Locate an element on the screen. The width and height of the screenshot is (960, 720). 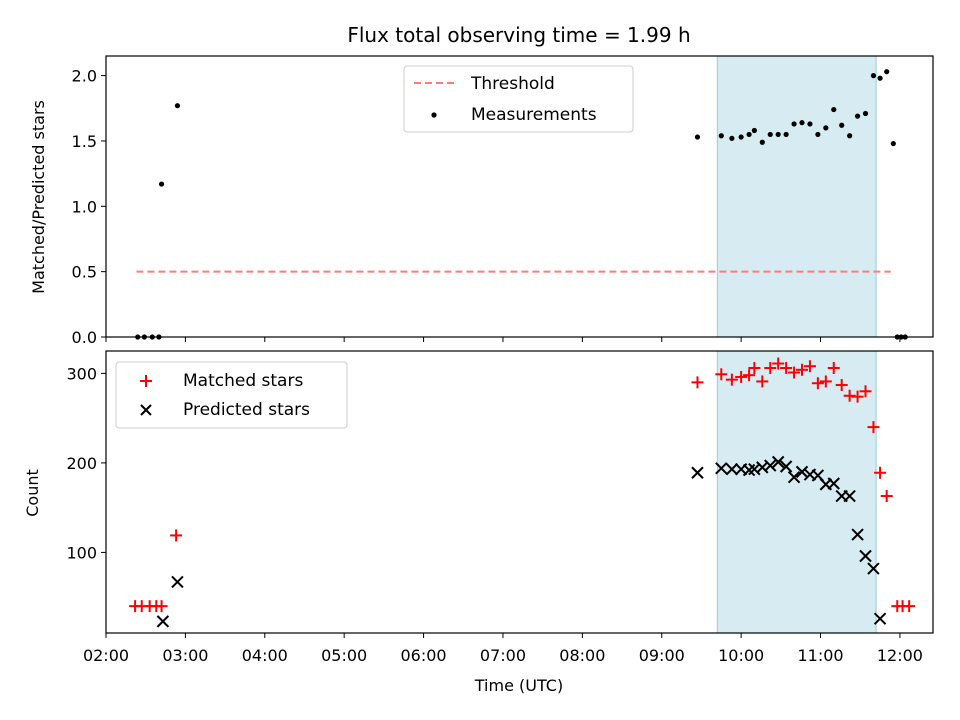
legend-matched-label: Matched stars is located at coordinates (243, 381).